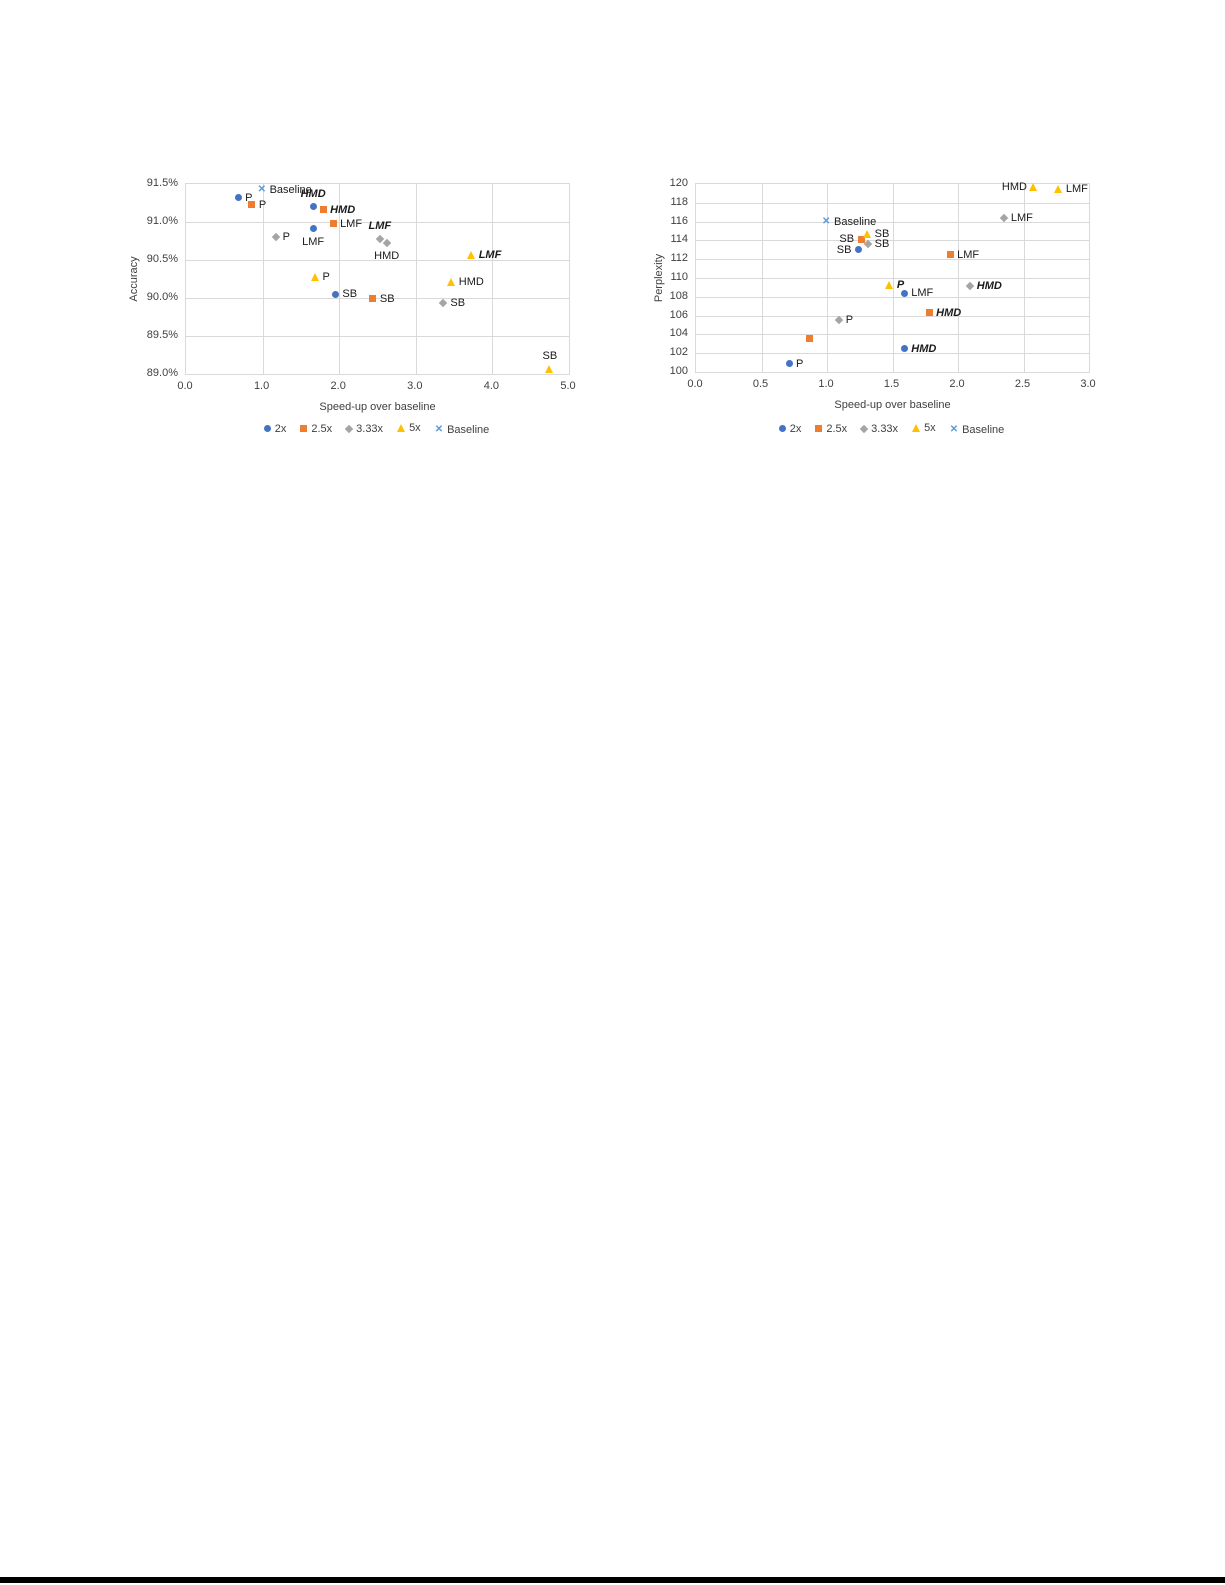 Image resolution: width=1225 pixels, height=1585 pixels. Describe the element at coordinates (568, 386) in the screenshot. I see `x-tick-label: 5.0` at that location.